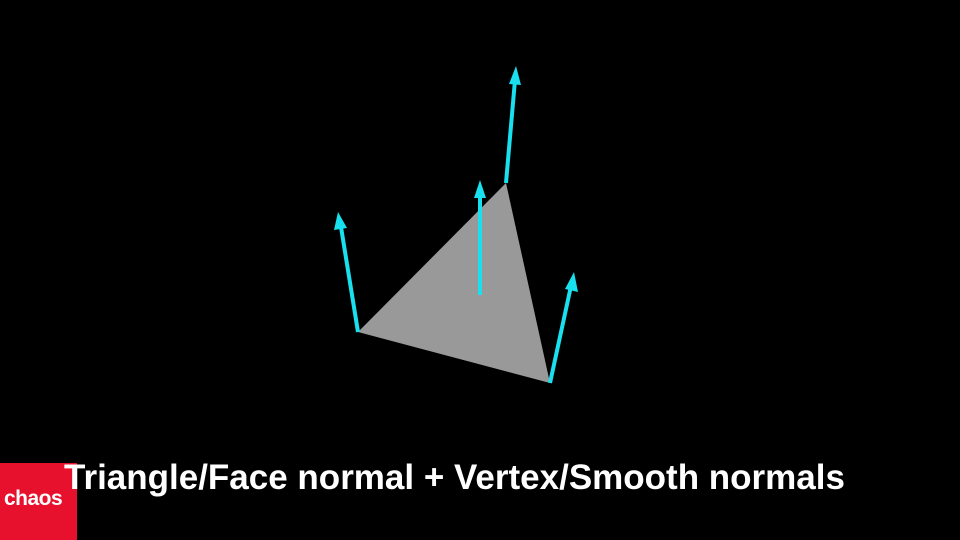 This screenshot has width=960, height=540. Describe the element at coordinates (480, 237) in the screenshot. I see `face-normal` at that location.